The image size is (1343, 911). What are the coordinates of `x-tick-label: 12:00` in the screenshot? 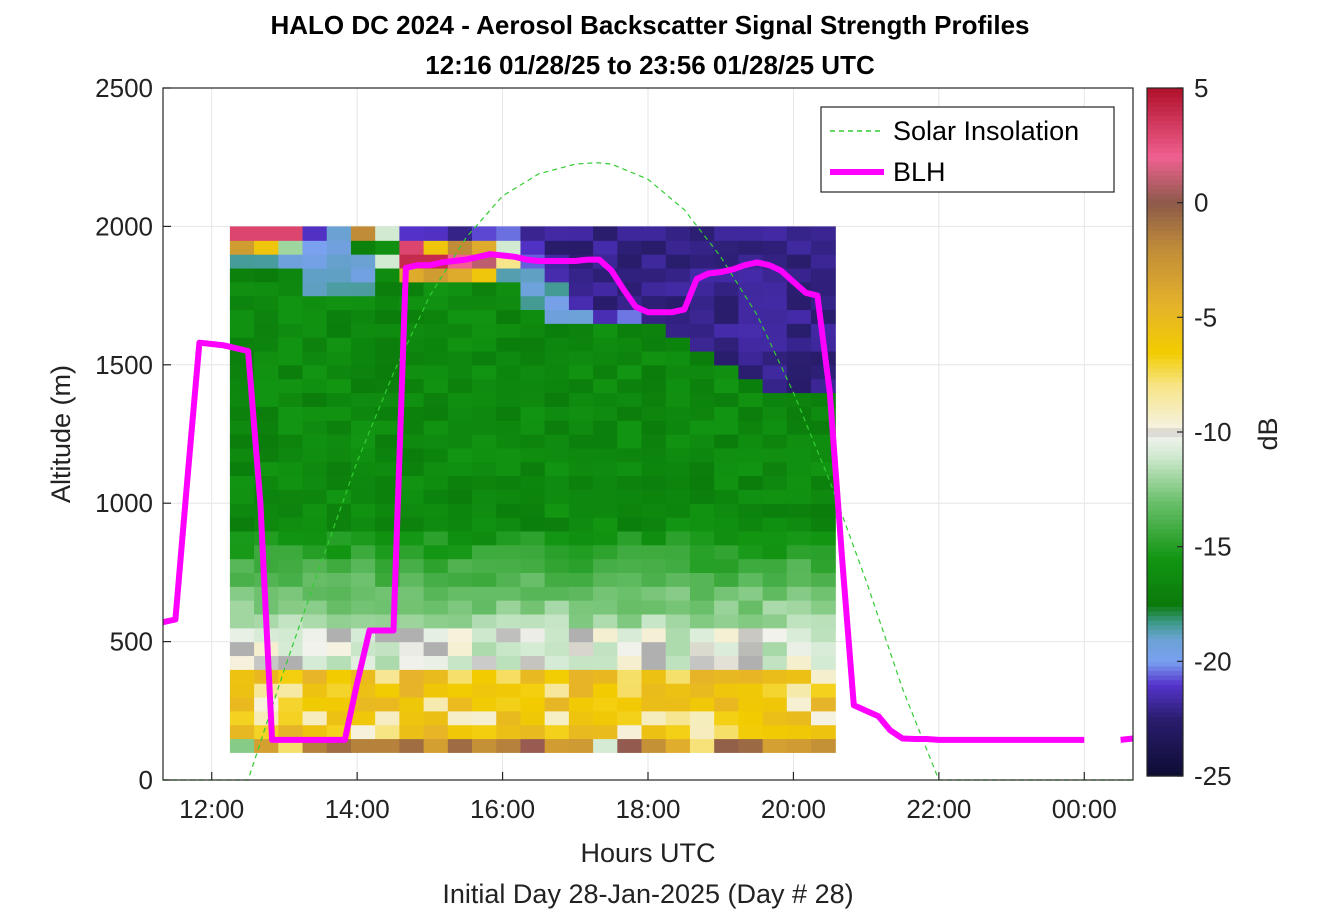 It's located at (211, 809).